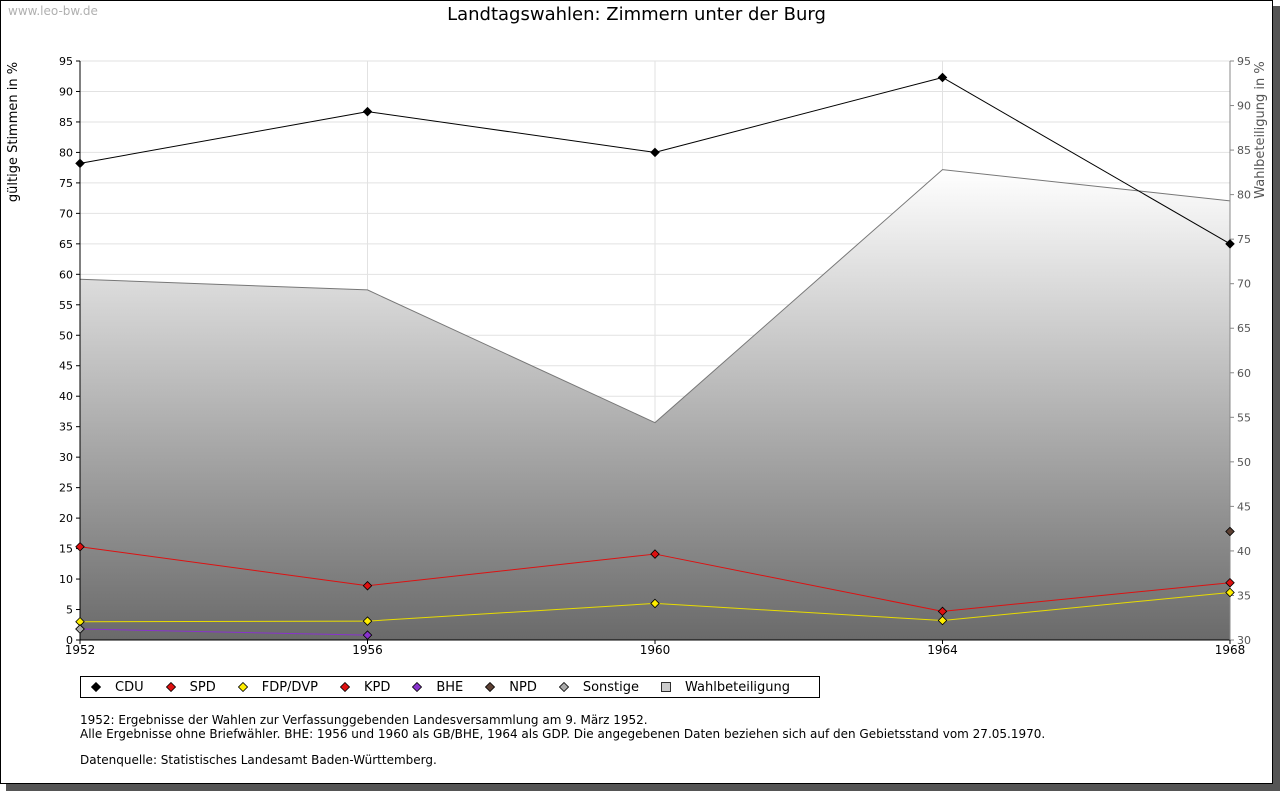 Image resolution: width=1280 pixels, height=791 pixels. I want to click on x-tick-label: 1968, so click(1230, 650).